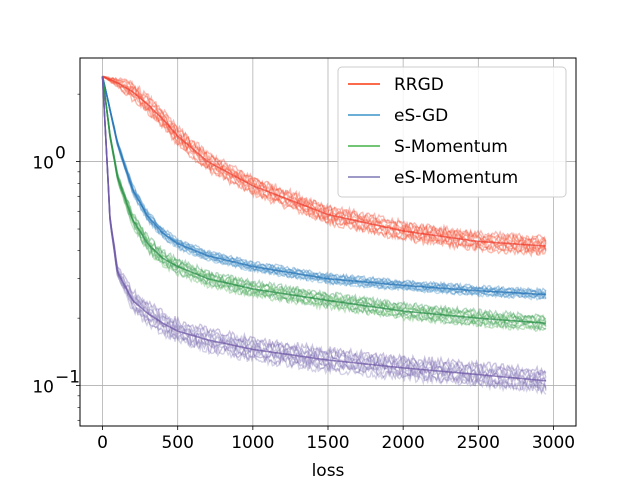 The width and height of the screenshot is (640, 480). Describe the element at coordinates (252, 443) in the screenshot. I see `x-tick-label: 1000` at that location.